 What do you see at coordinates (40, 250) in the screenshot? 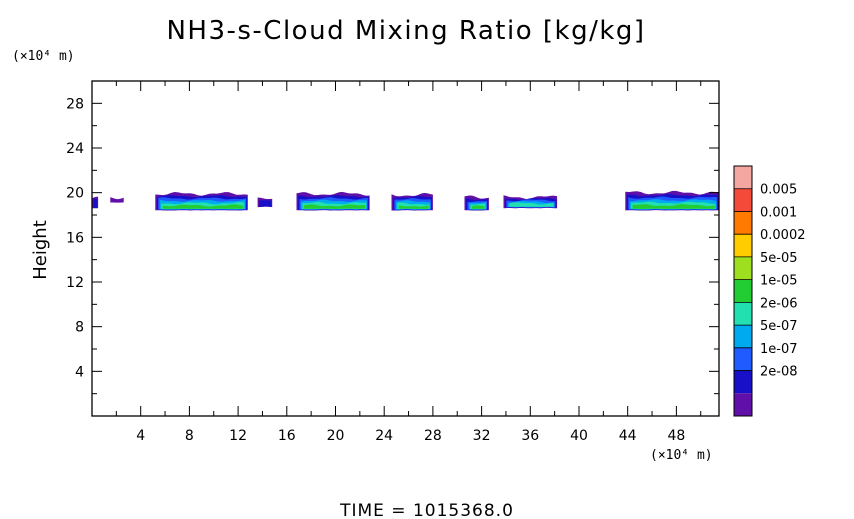
I see `y-axis-label: Height` at bounding box center [40, 250].